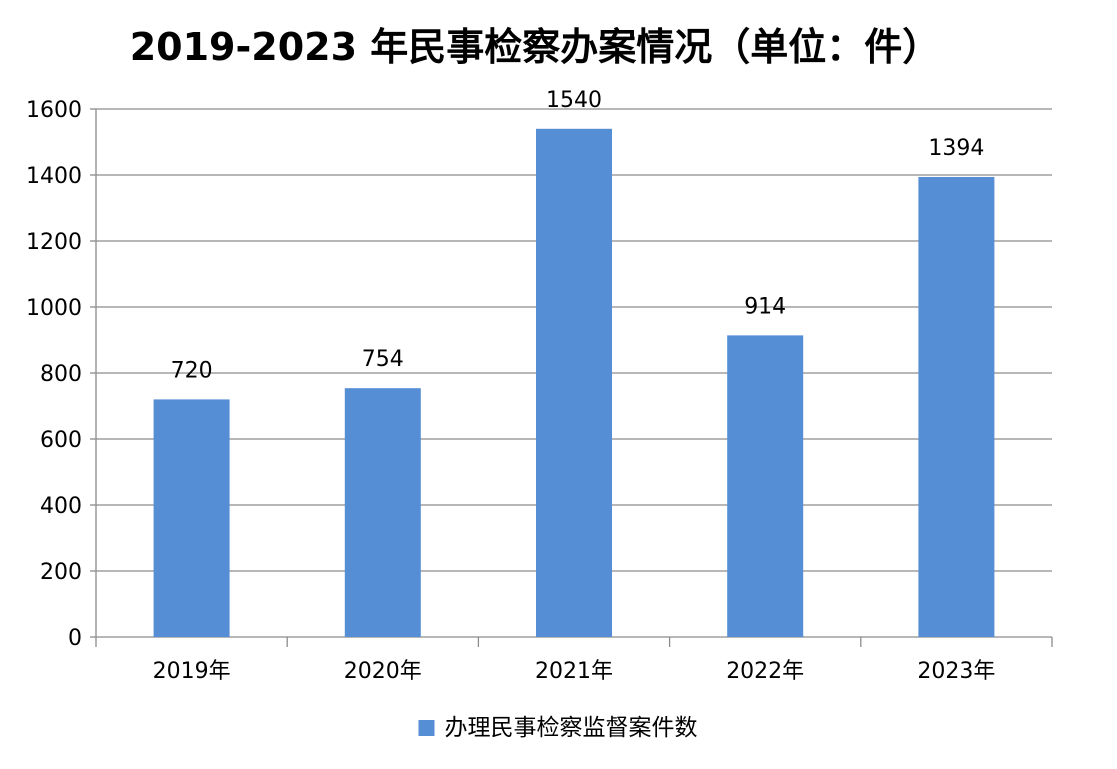 The height and width of the screenshot is (769, 1117). Describe the element at coordinates (571, 728) in the screenshot. I see `legend-label: 办理民事检察监督案件数` at that location.